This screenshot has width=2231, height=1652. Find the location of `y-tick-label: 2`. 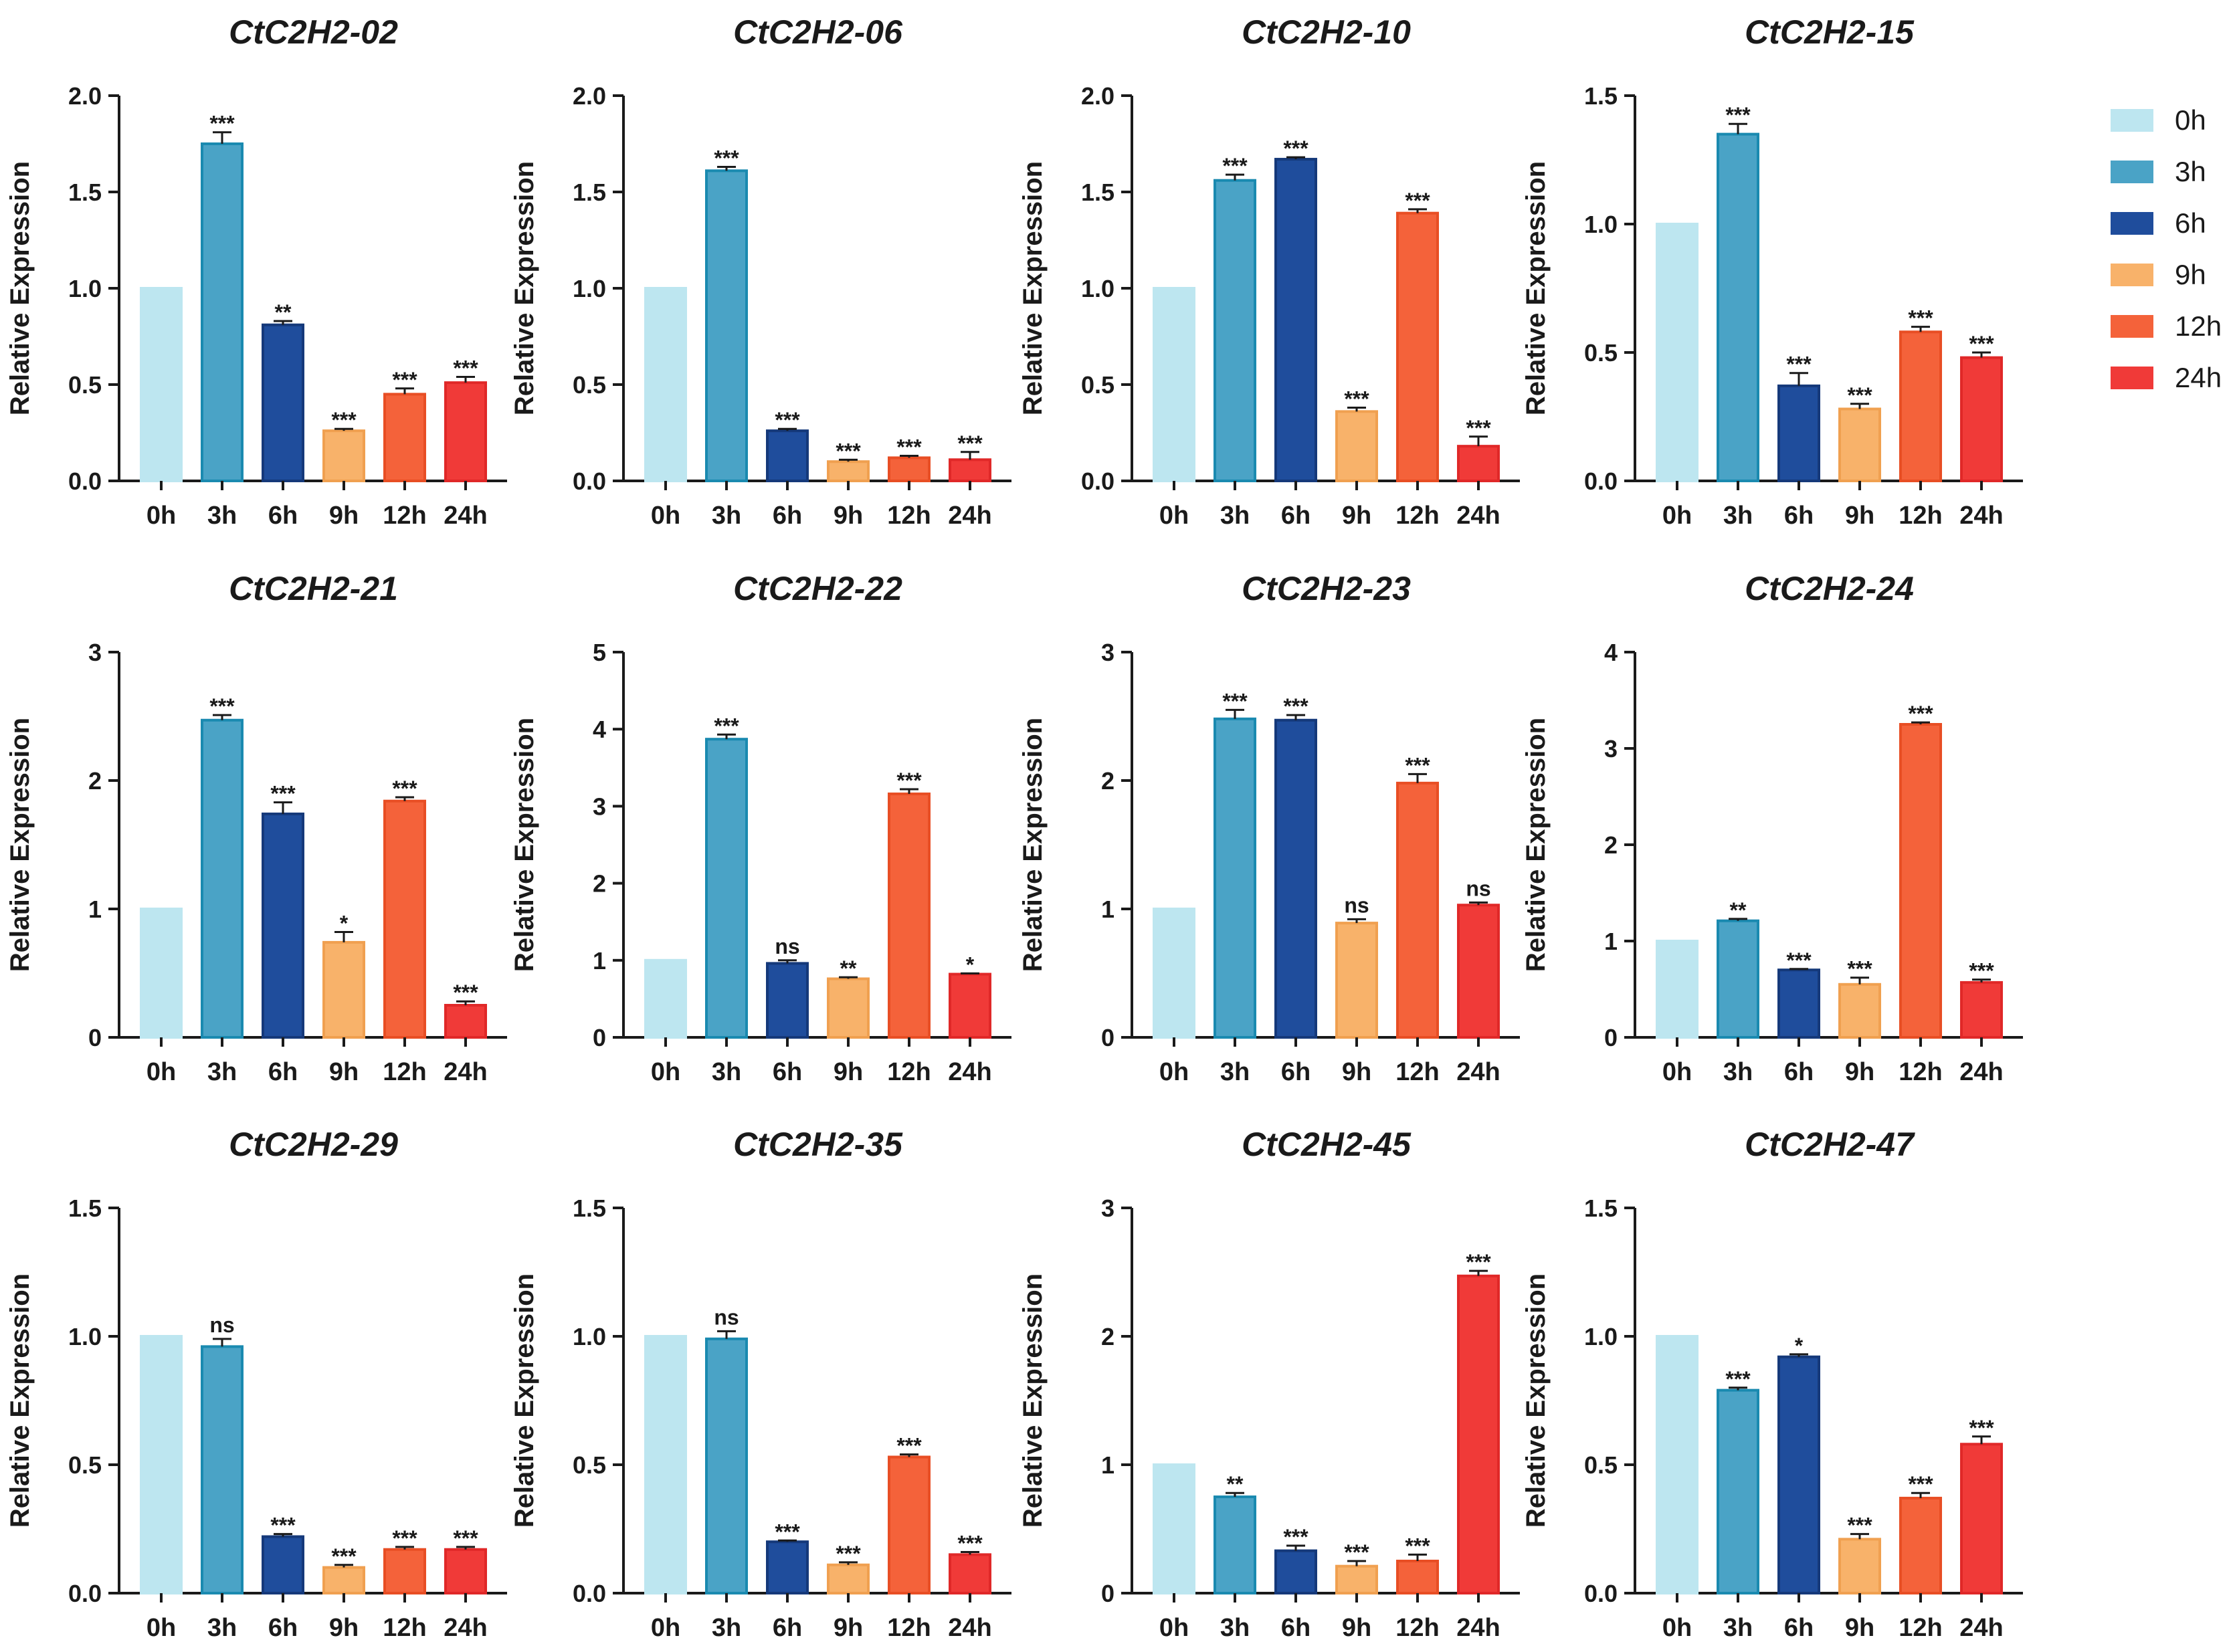

y-tick-label: 2 is located at coordinates (1107, 1336).